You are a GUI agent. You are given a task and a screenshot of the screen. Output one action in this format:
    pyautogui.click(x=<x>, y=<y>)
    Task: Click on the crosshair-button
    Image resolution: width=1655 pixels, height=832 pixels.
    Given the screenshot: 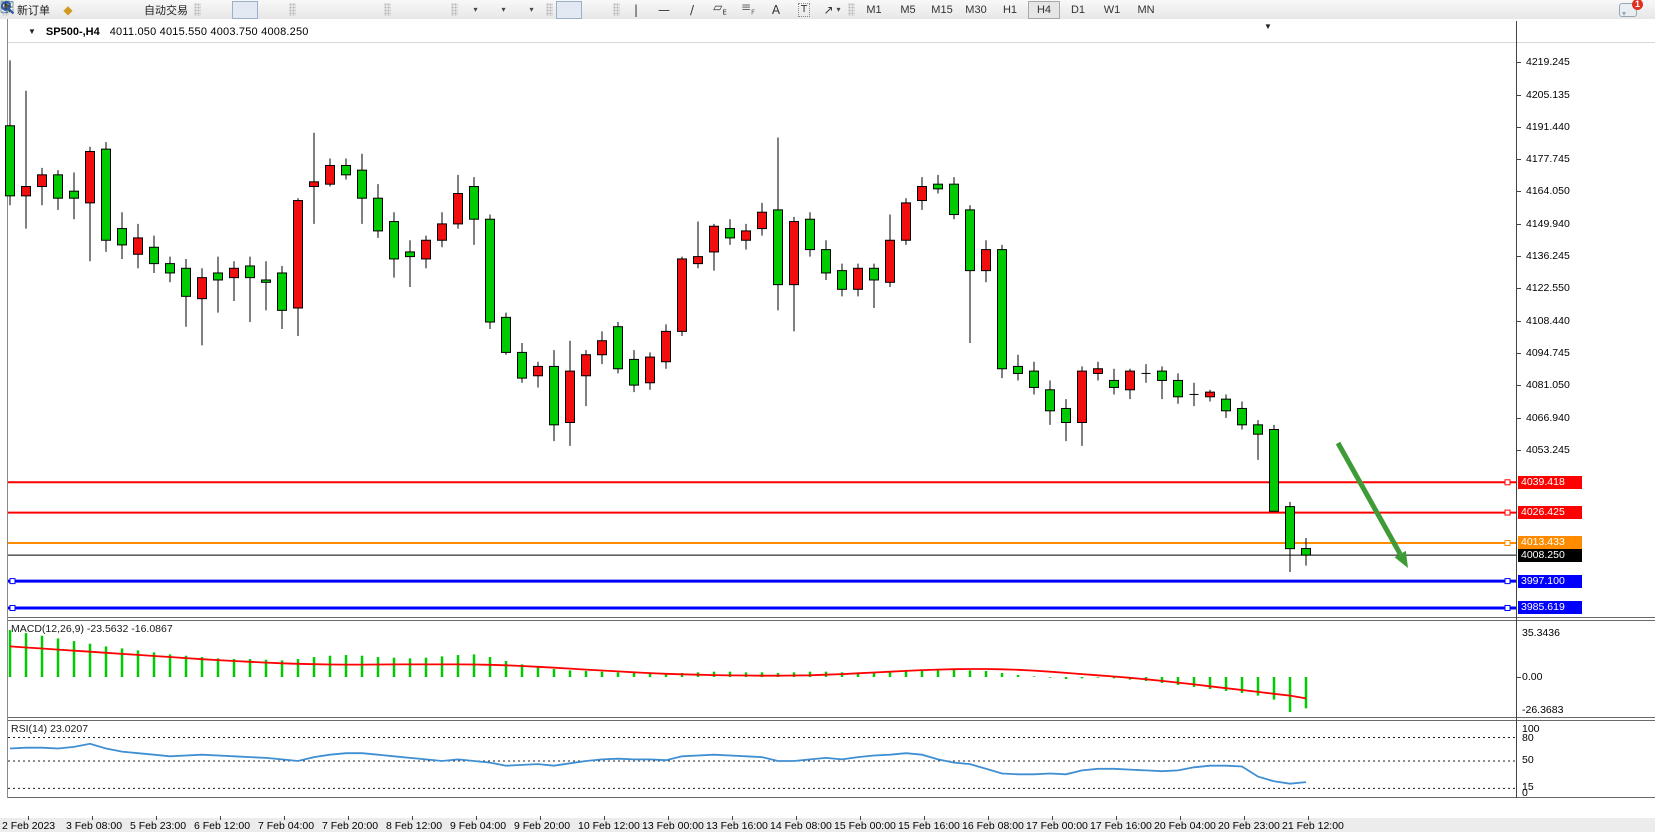 What is the action you would take?
    pyautogui.click(x=305, y=10)
    